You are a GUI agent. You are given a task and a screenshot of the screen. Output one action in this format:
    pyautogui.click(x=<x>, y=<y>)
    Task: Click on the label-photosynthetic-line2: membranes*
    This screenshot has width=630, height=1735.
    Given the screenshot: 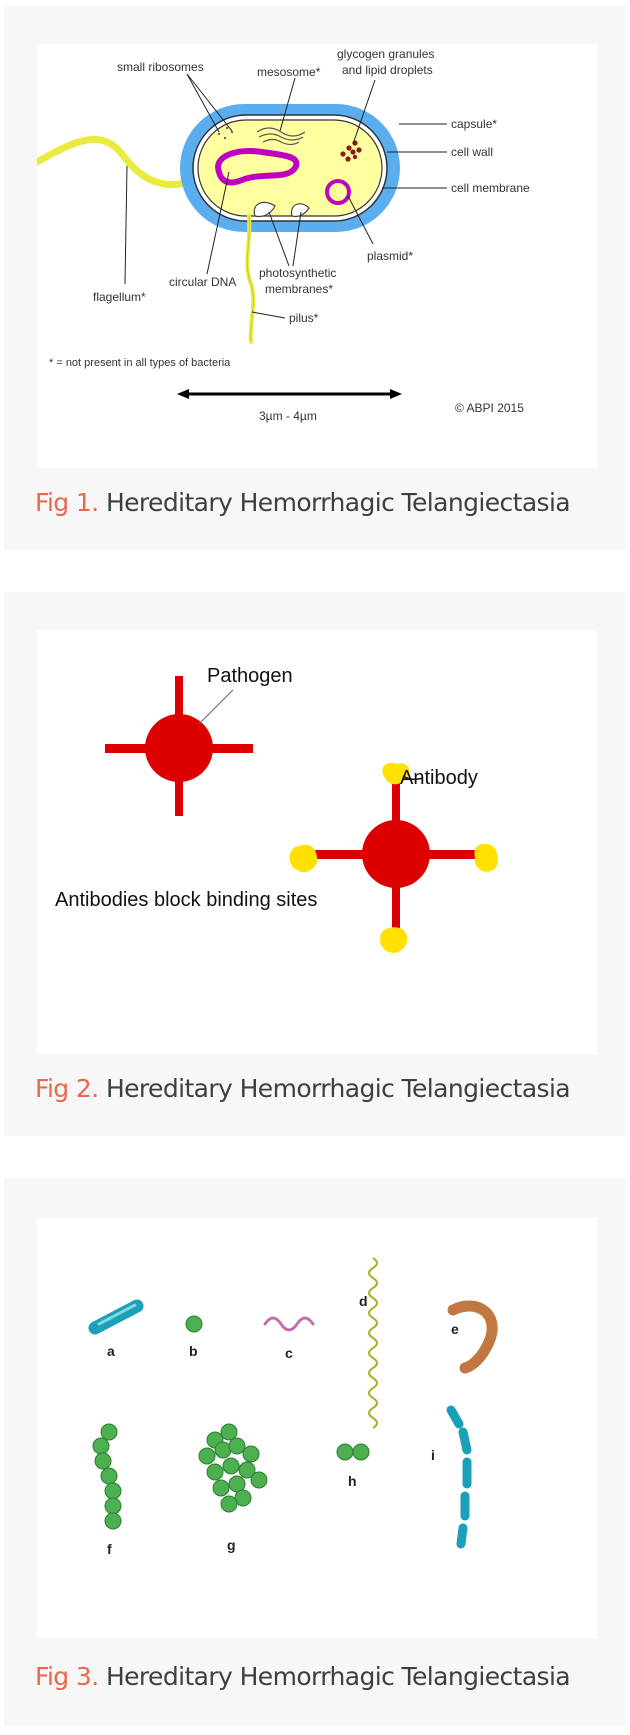 What is the action you would take?
    pyautogui.click(x=299, y=289)
    